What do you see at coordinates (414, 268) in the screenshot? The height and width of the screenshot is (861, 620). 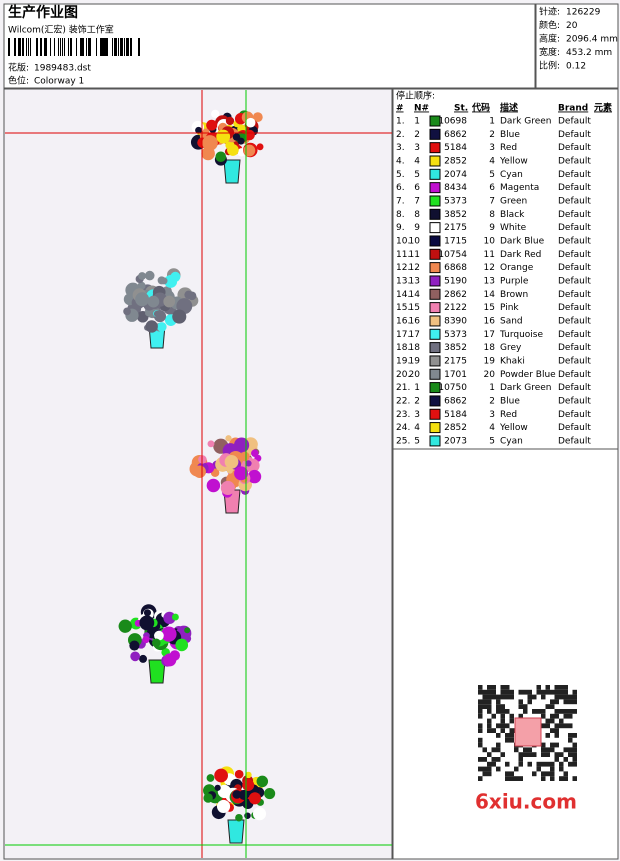 I see `row-n: 12` at bounding box center [414, 268].